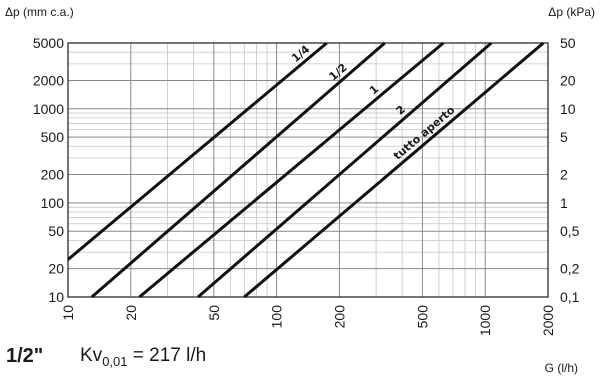  What do you see at coordinates (300, 53) in the screenshot?
I see `series-label: 1/4` at bounding box center [300, 53].